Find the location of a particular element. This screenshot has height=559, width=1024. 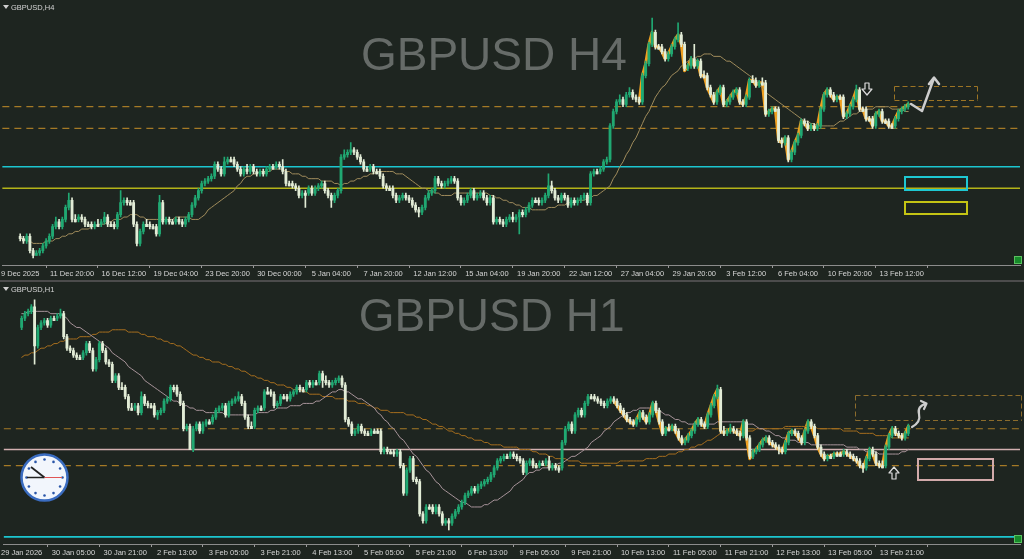

annotation: GBPUSD H1 is located at coordinates (491, 315).